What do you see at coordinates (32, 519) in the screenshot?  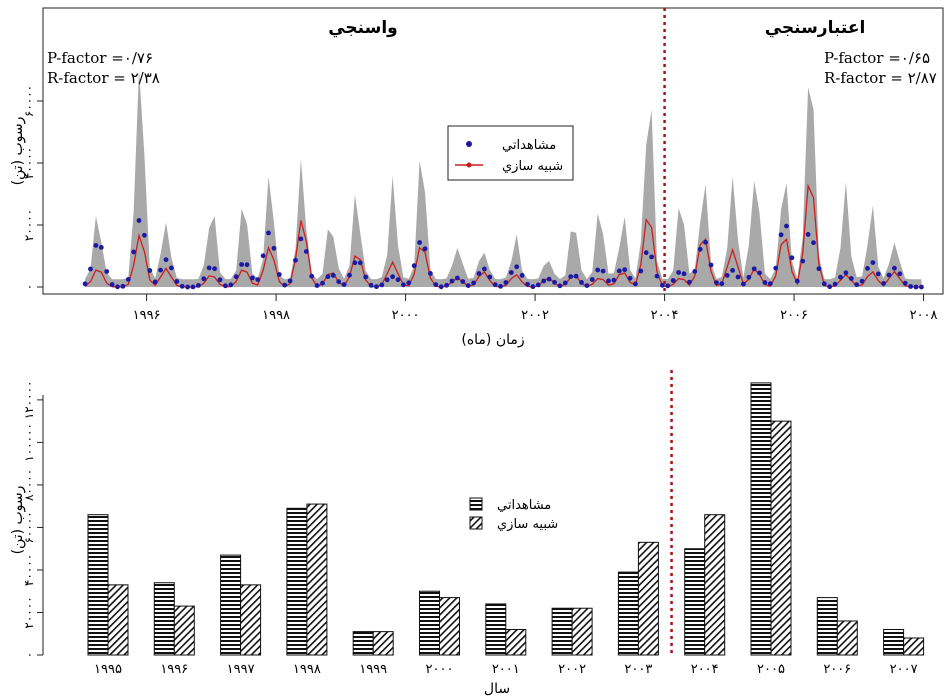 I see `bottom-y-ticks: ۰ ۲۰۰۰۰ ۴۰۰۰۰ ۶۰۰۰۰ ۸۰۰۰۰ ۱۰۰۰۰۰ ۱۲۰۰۰۰` at bounding box center [32, 519].